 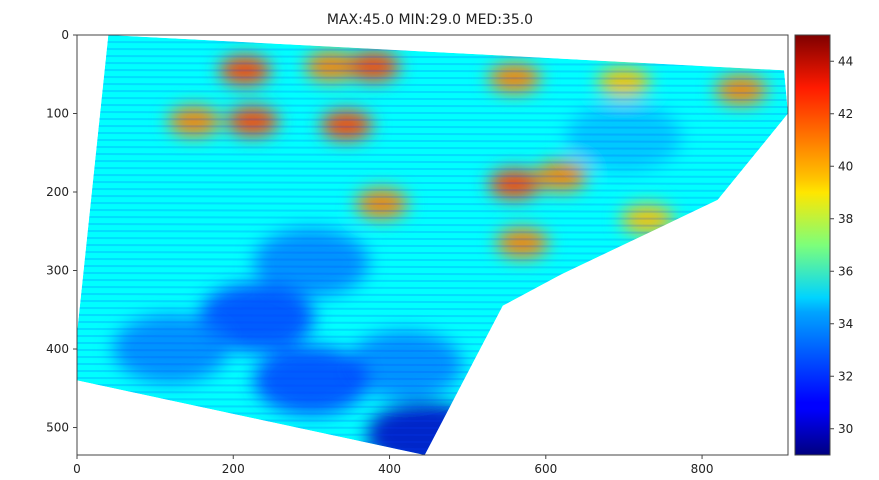 What do you see at coordinates (845, 219) in the screenshot?
I see `colorbar-tick-label: 38` at bounding box center [845, 219].